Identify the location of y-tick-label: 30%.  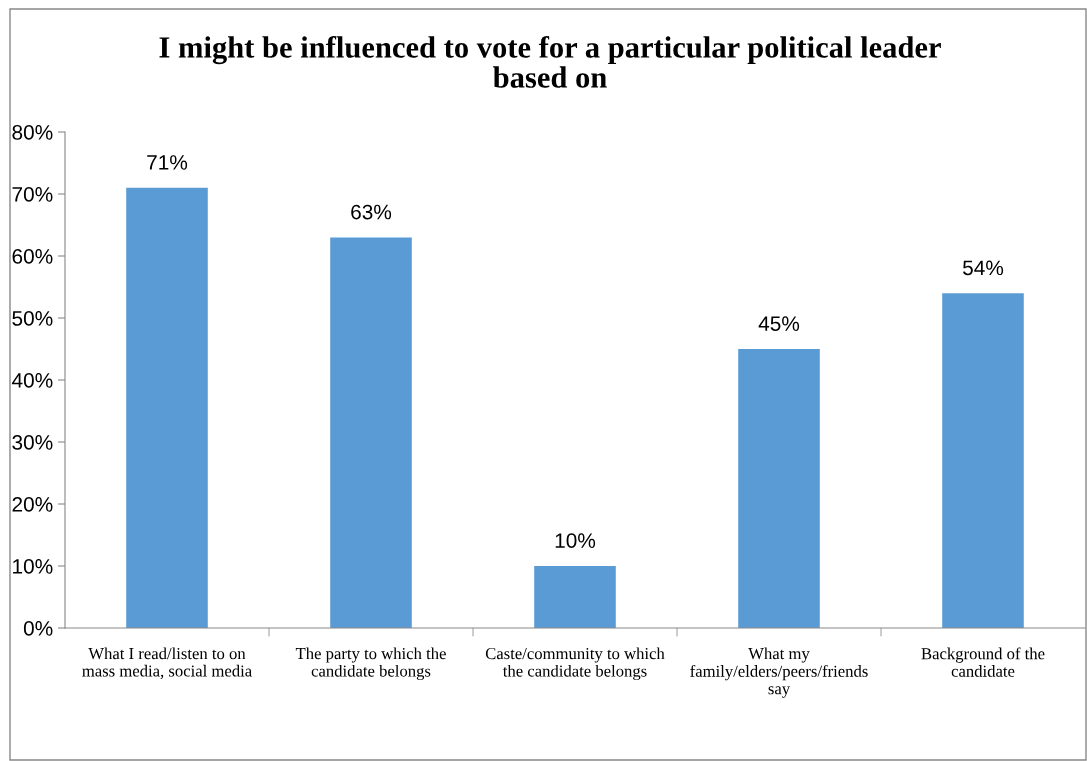
(32, 442).